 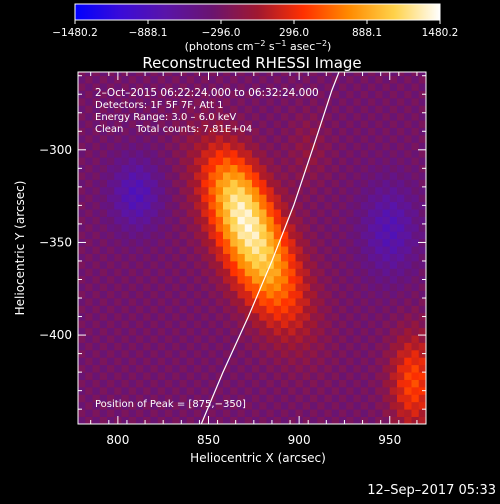 What do you see at coordinates (221, 33) in the screenshot?
I see `colorbar-tick-label: −296.0` at bounding box center [221, 33].